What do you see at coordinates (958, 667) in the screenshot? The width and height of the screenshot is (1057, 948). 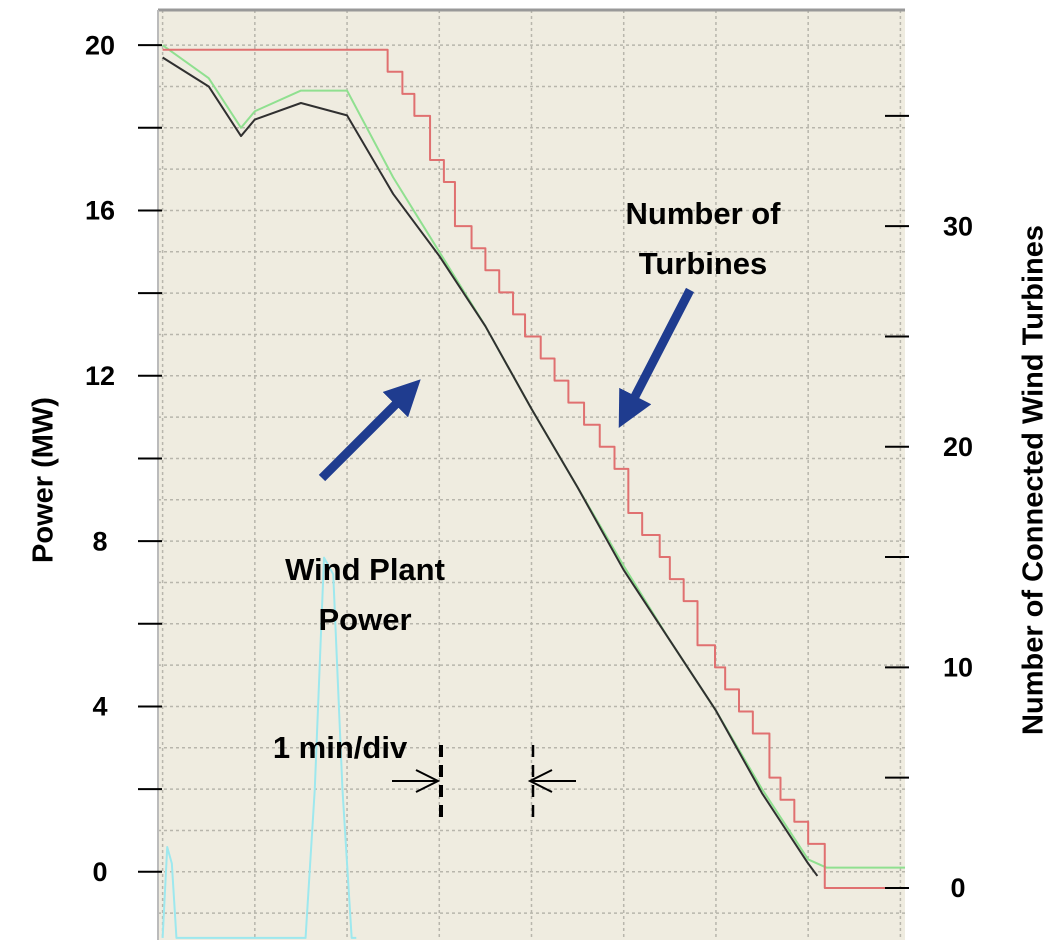 I see `y2-tick-label: 10` at bounding box center [958, 667].